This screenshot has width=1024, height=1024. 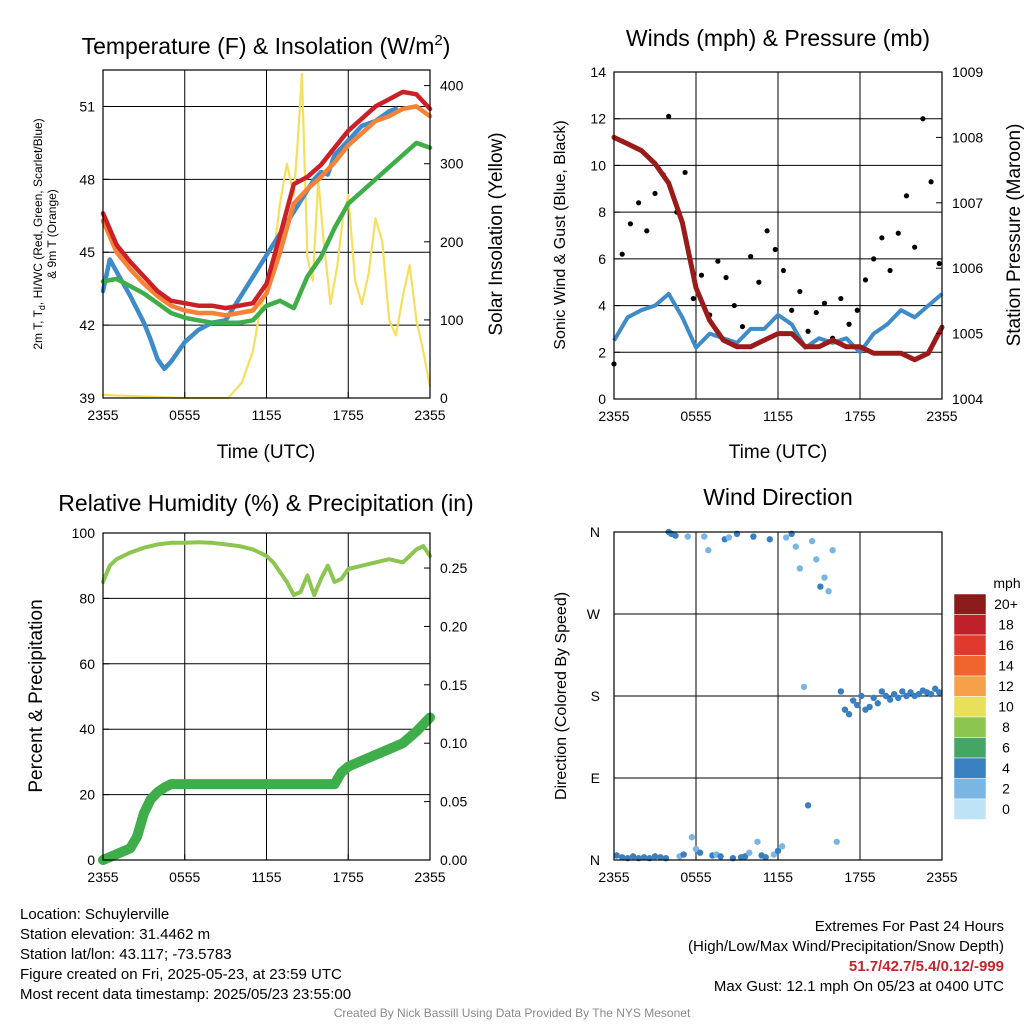 I want to click on y-tick-label-right: 1007, so click(x=967, y=203).